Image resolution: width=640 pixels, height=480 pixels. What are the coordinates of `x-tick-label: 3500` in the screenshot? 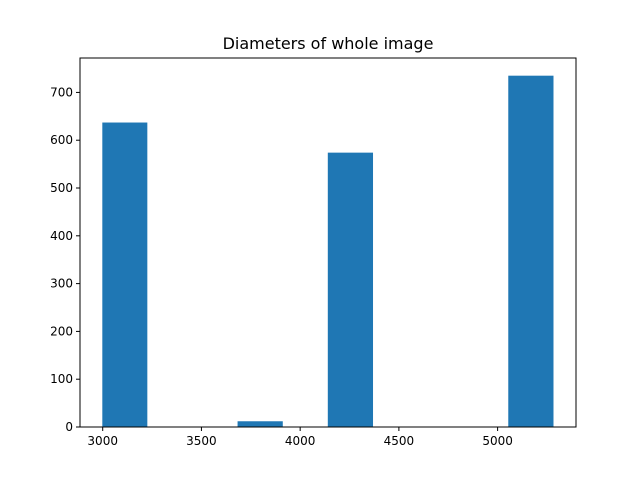 It's located at (201, 441).